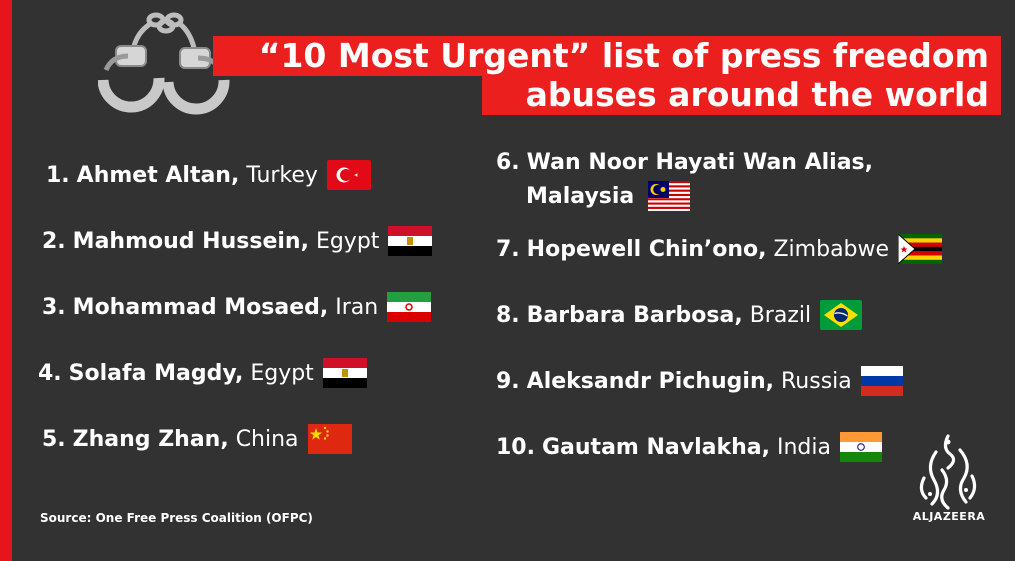 Image resolution: width=1015 pixels, height=561 pixels. What do you see at coordinates (650, 381) in the screenshot?
I see `journalist-name: Aleksandr Pichugin,` at bounding box center [650, 381].